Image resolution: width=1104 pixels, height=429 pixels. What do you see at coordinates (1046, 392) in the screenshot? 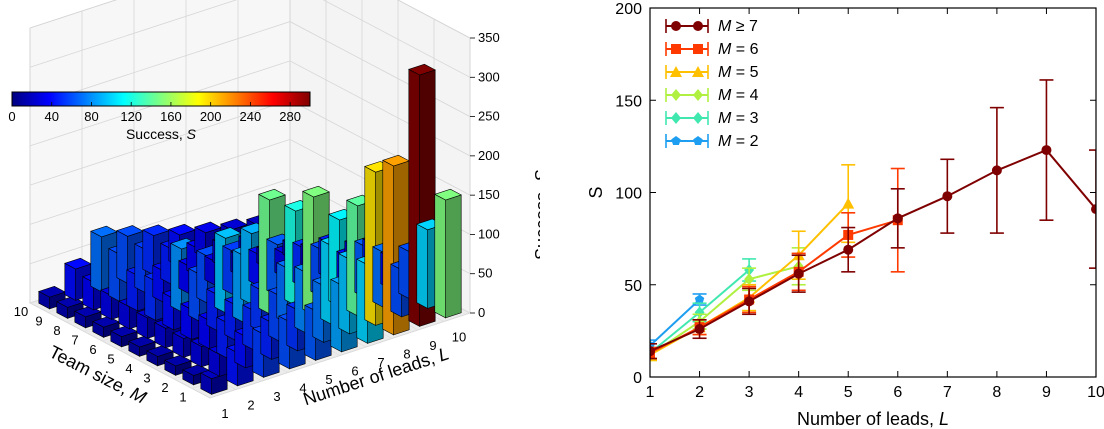
I see `x-tick-label: 9` at bounding box center [1046, 392].